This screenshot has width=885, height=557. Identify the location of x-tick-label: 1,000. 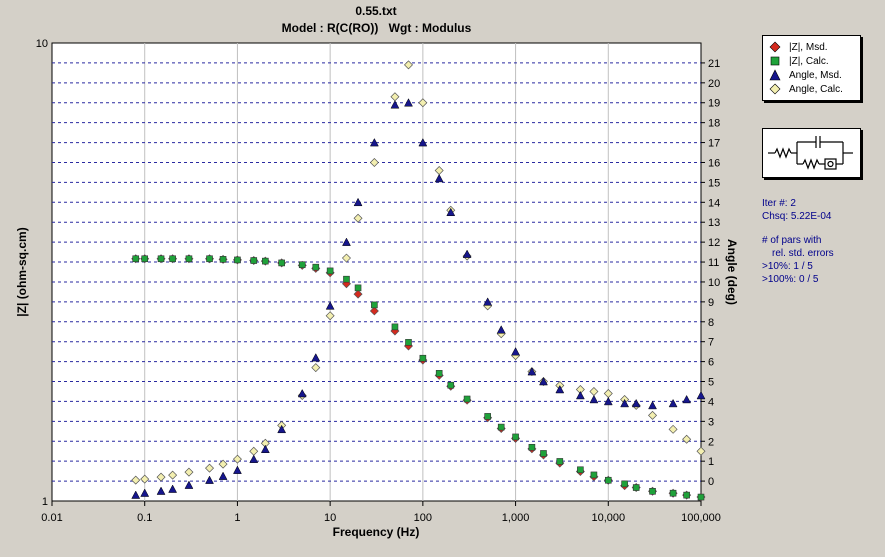
(516, 518).